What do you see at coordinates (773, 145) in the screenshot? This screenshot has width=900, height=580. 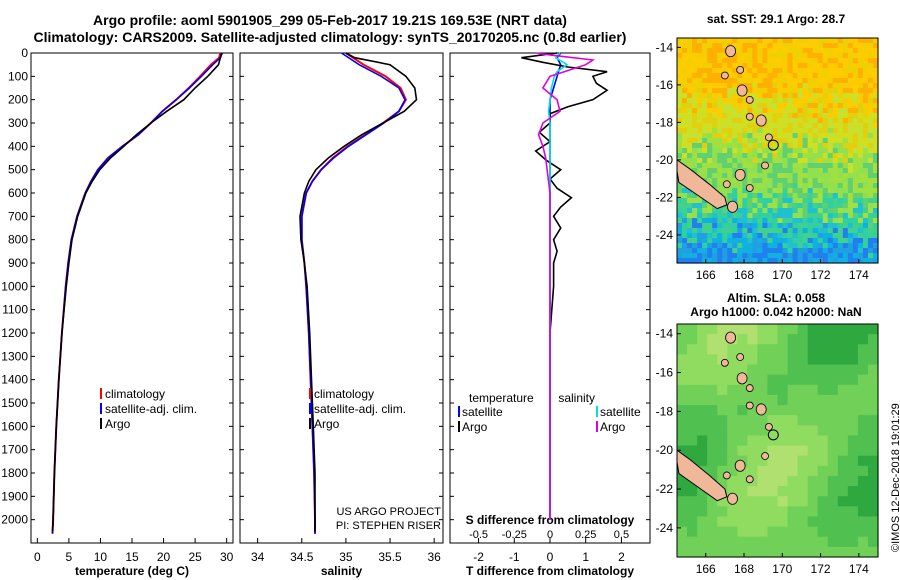 I see `profile-location-marker` at bounding box center [773, 145].